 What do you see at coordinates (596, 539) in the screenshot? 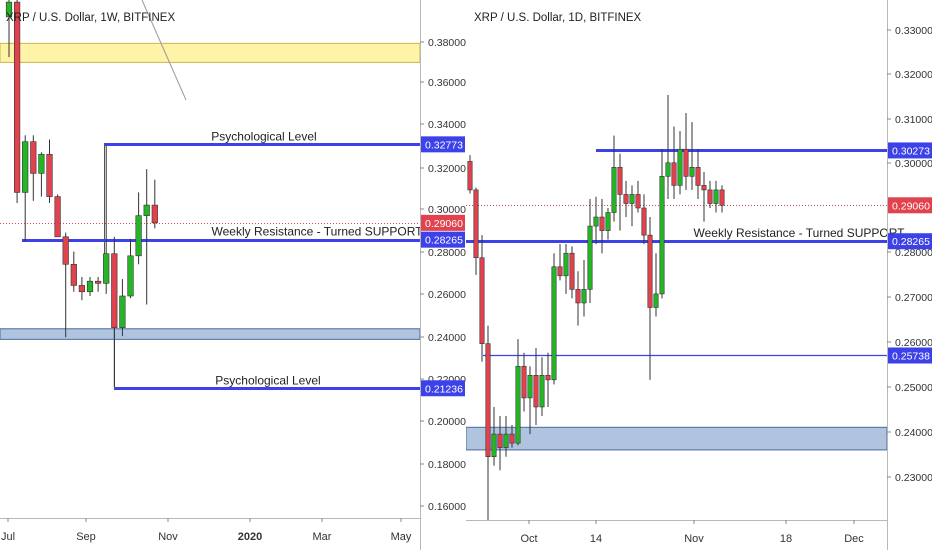
I see `x-tick-label: 14` at bounding box center [596, 539].